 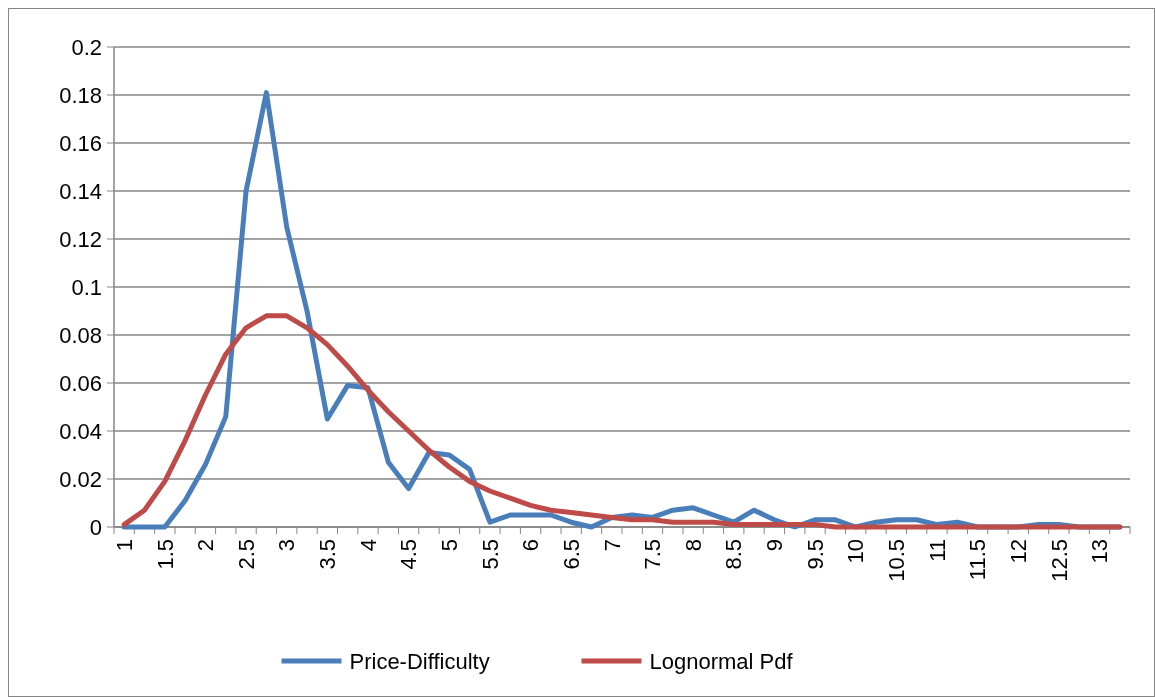 I want to click on x-tick-label: 3, so click(x=287, y=545).